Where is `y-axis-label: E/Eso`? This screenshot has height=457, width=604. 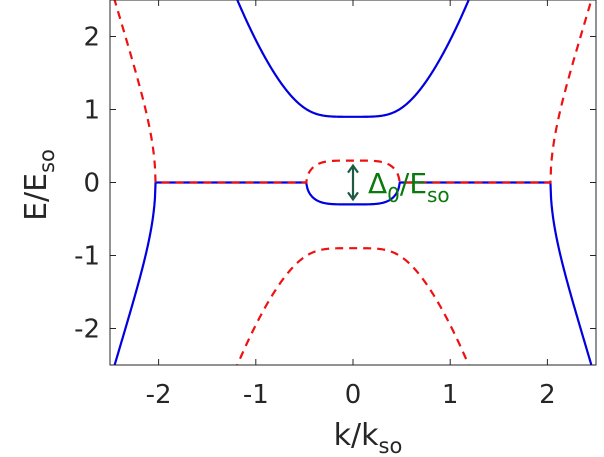 y-axis-label: E/Eso is located at coordinates (39, 185).